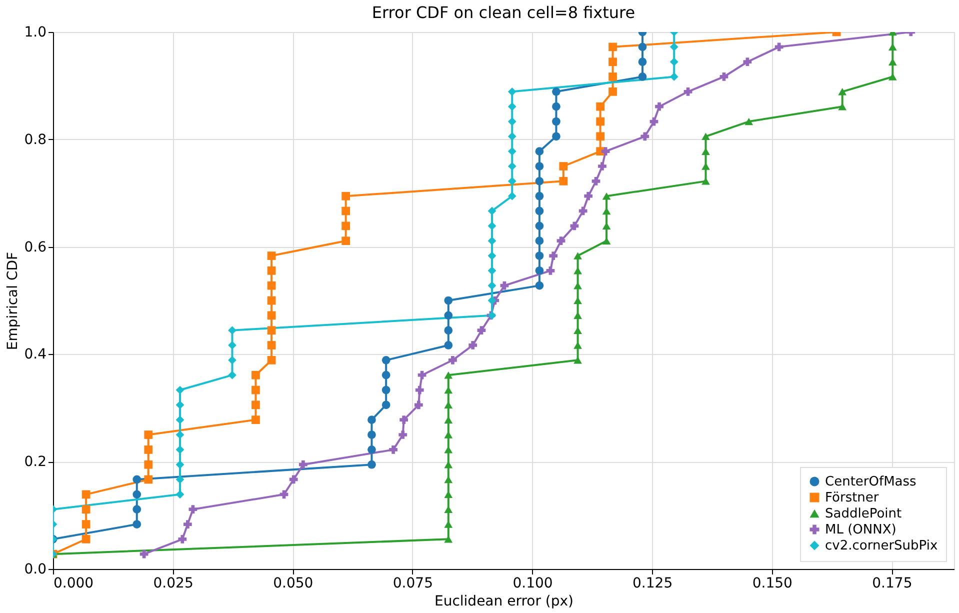 Image resolution: width=959 pixels, height=613 pixels. I want to click on y-tick-label: 0.6, so click(35, 247).